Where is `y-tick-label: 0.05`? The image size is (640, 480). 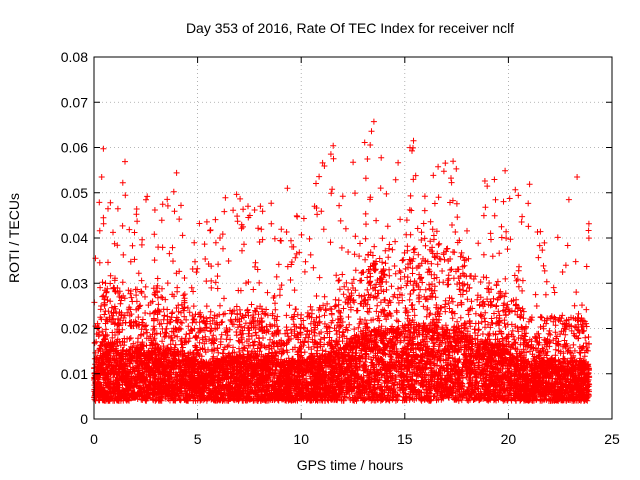
y-tick-label: 0.05 is located at coordinates (74, 193).